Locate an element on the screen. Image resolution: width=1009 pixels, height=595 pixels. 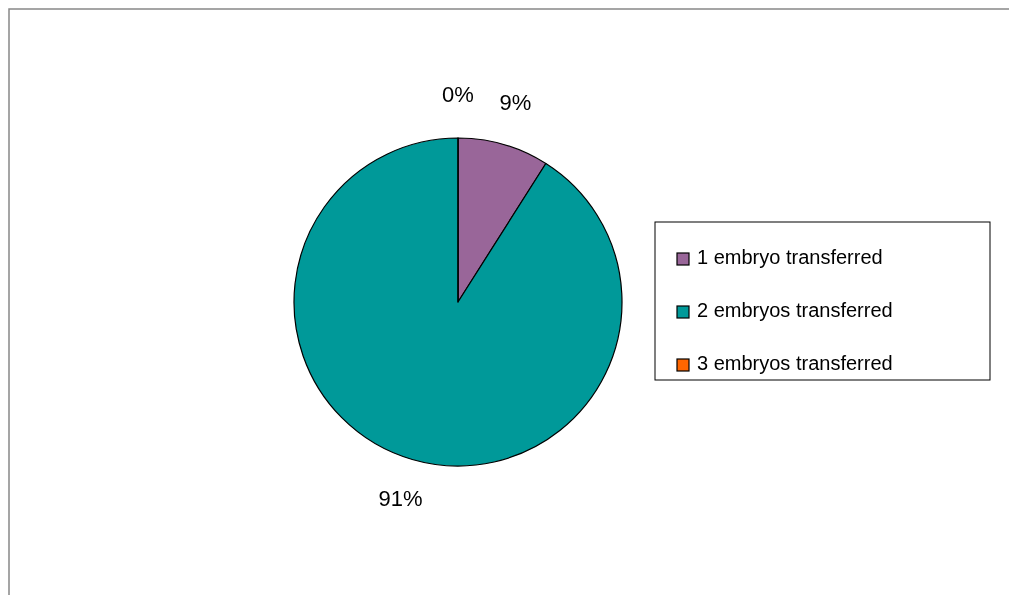
legend-label: 1 embryo transferred is located at coordinates (790, 257).